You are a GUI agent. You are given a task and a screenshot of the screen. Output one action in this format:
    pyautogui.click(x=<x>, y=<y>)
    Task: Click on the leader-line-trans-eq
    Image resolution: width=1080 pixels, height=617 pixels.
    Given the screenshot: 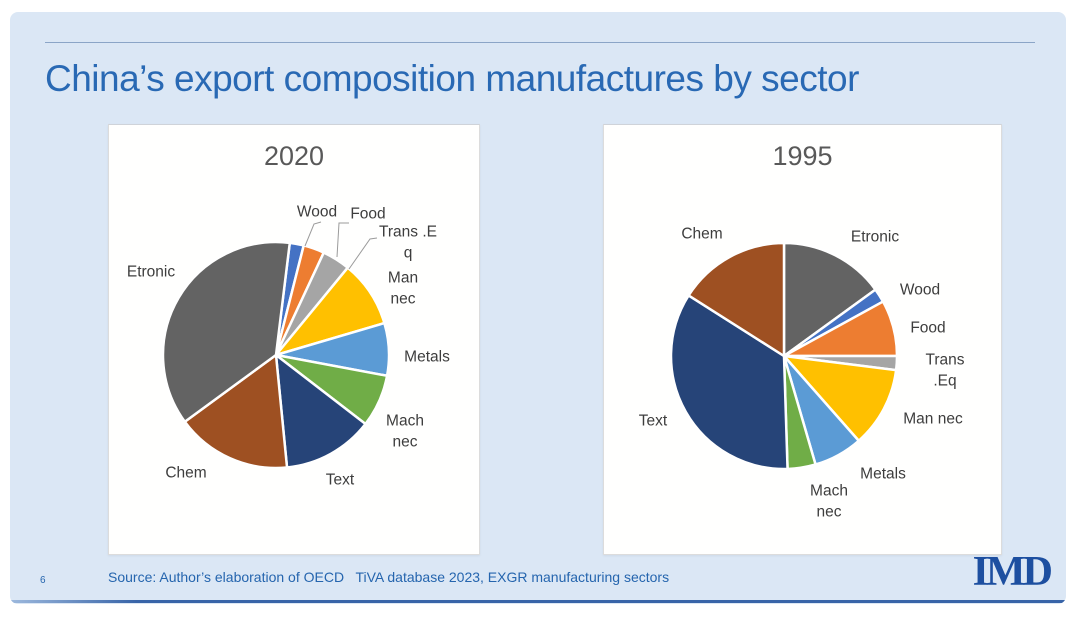 What is the action you would take?
    pyautogui.click(x=363, y=253)
    